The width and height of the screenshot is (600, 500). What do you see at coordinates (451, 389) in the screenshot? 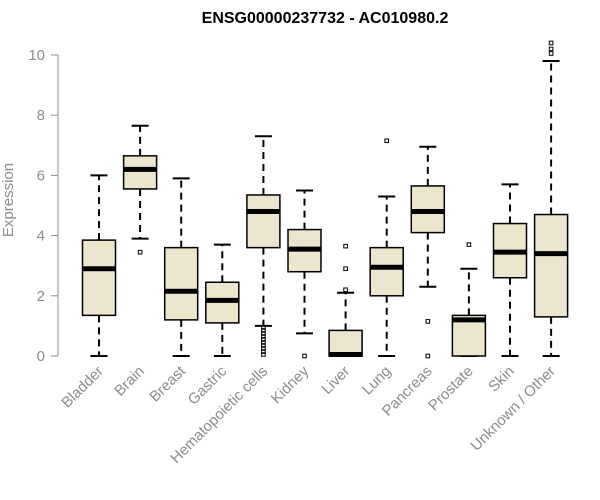
I see `x-tick-label: Prostate` at bounding box center [451, 389].